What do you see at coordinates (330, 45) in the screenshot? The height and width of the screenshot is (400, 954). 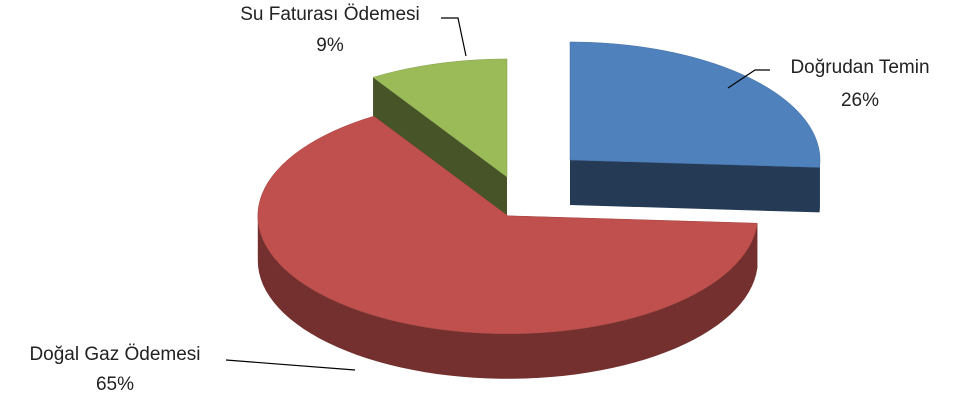 I see `value-label: 9%` at bounding box center [330, 45].